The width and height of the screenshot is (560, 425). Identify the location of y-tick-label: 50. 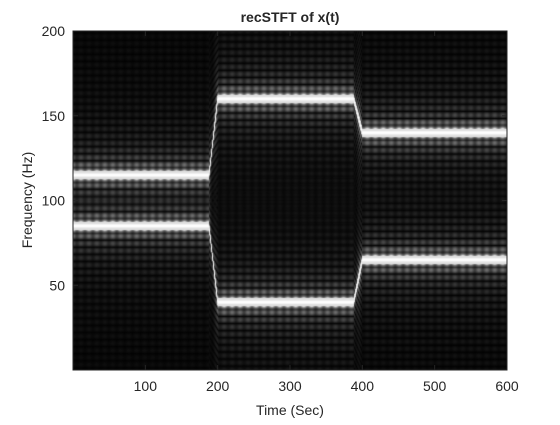
(57, 285).